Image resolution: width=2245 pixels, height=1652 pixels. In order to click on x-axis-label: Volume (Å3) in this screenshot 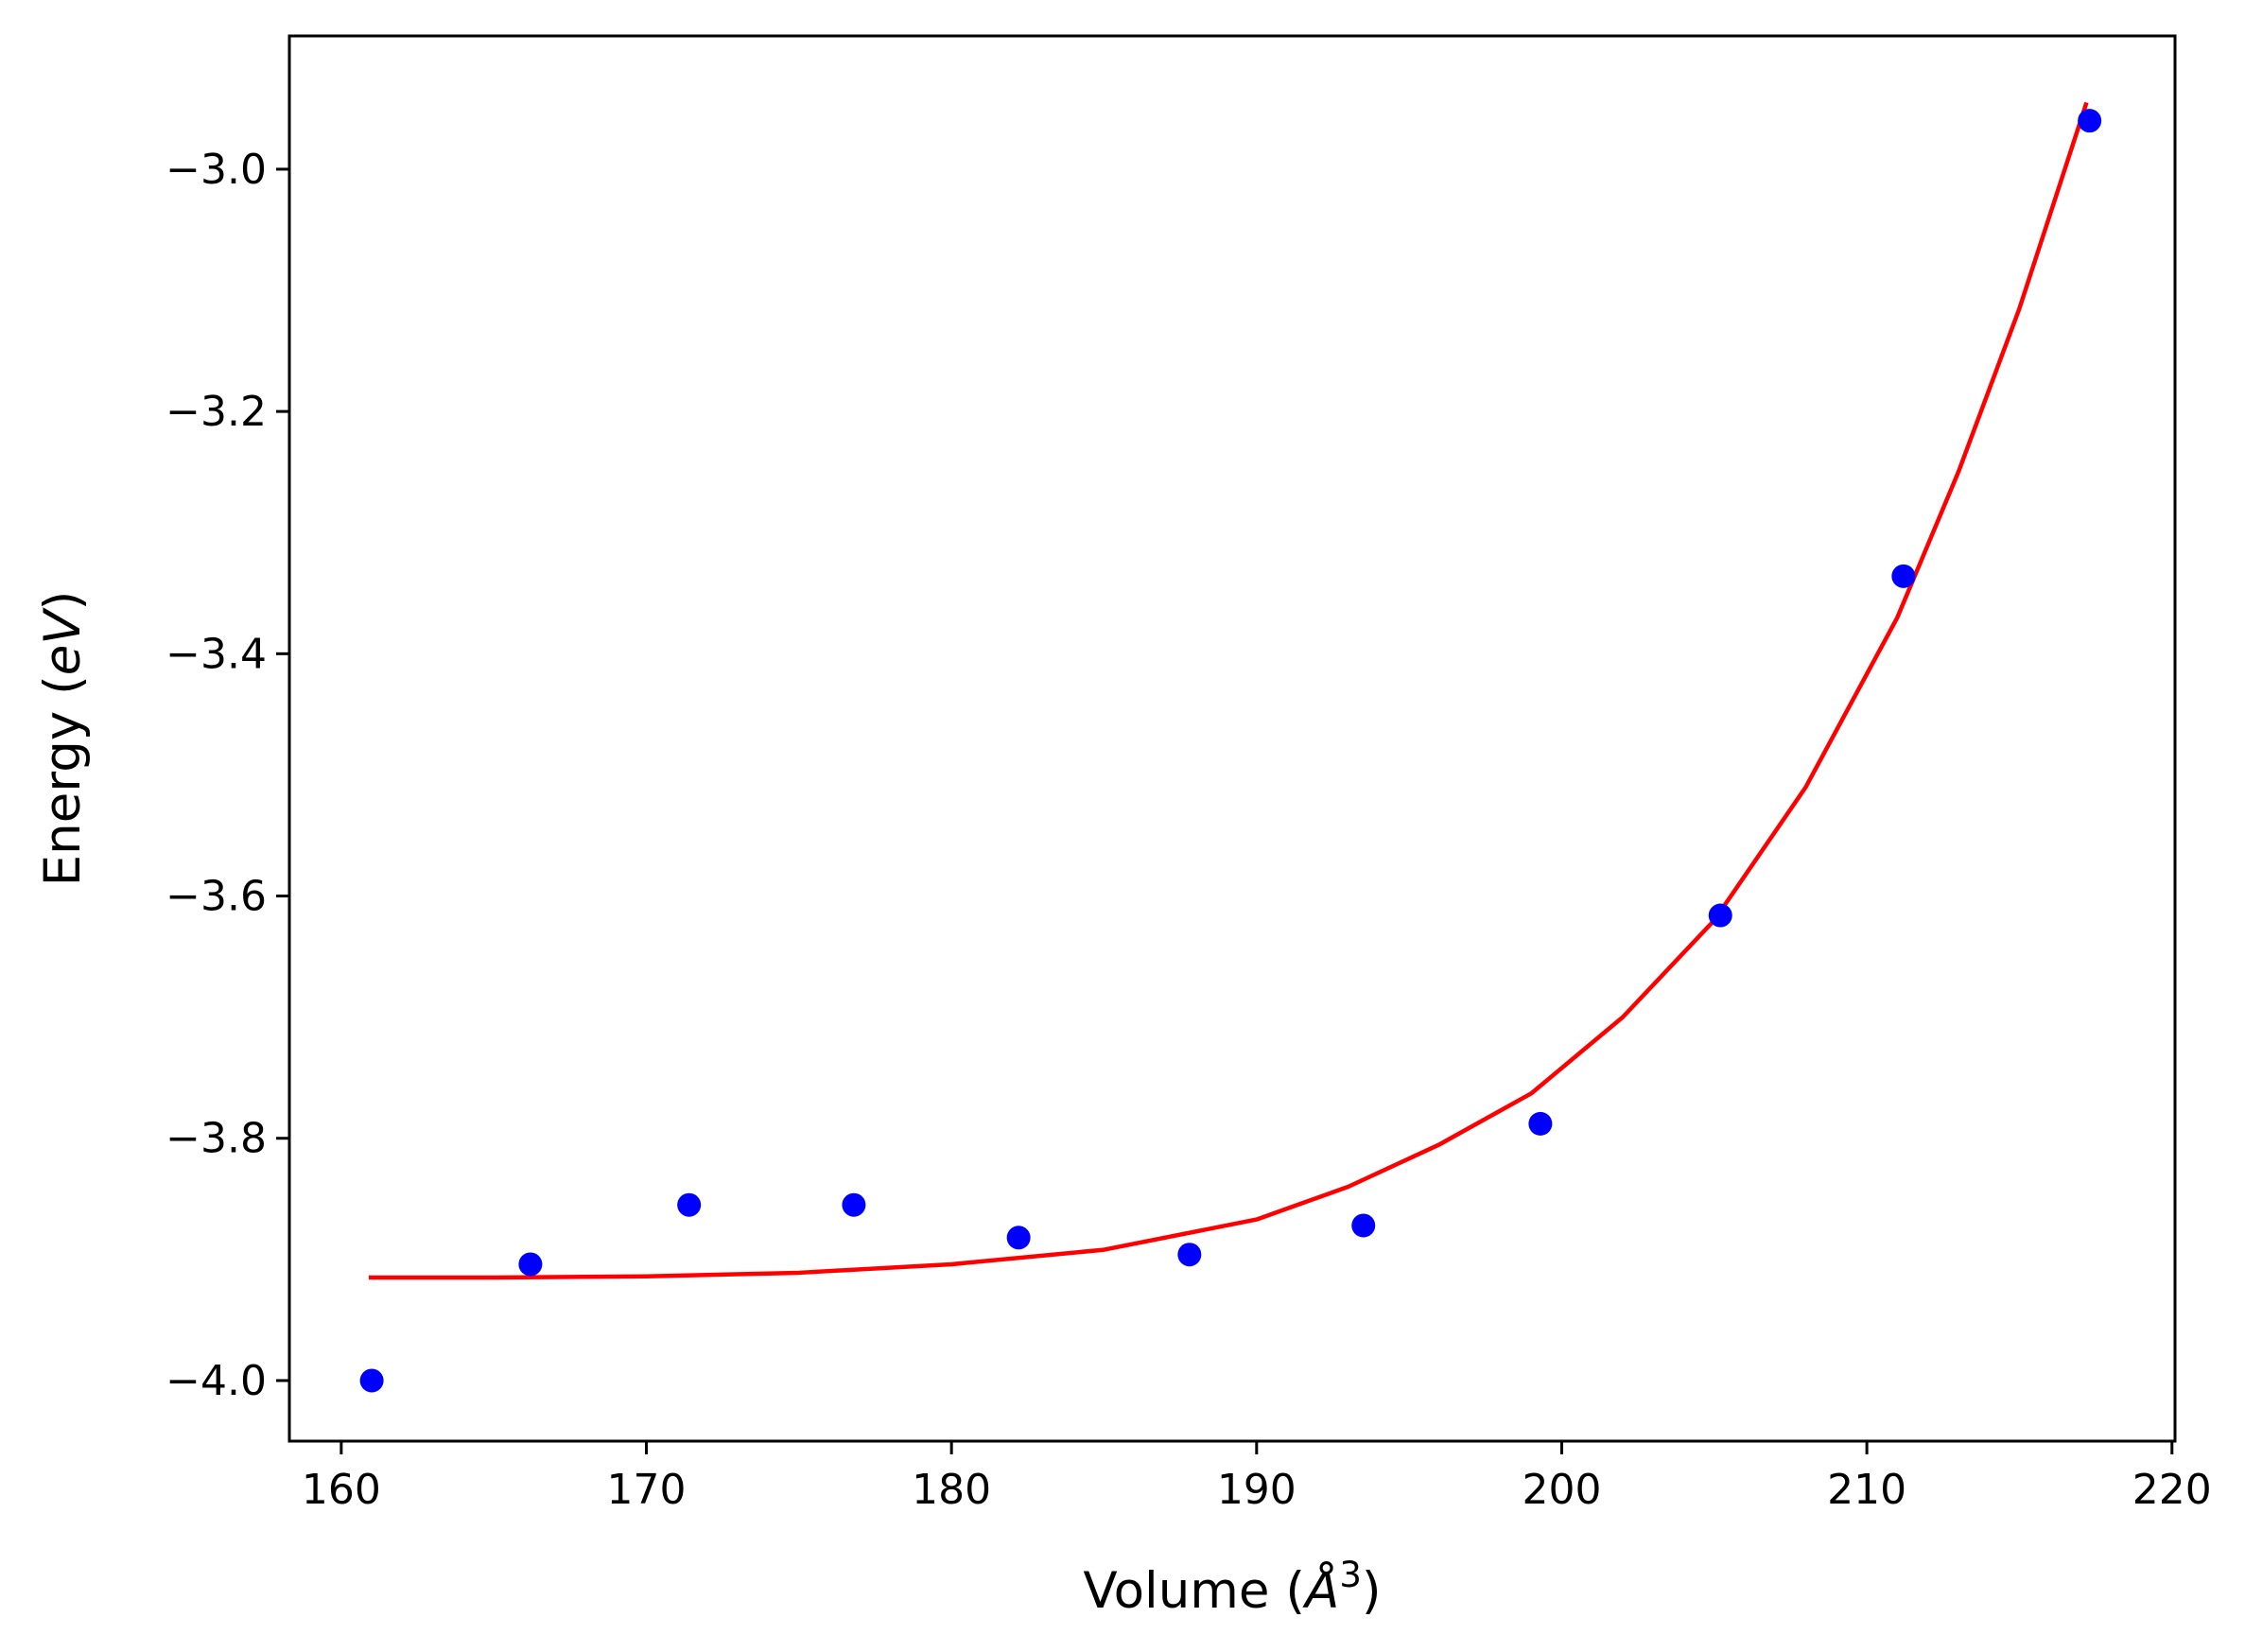, I will do `click(1232, 1588)`.